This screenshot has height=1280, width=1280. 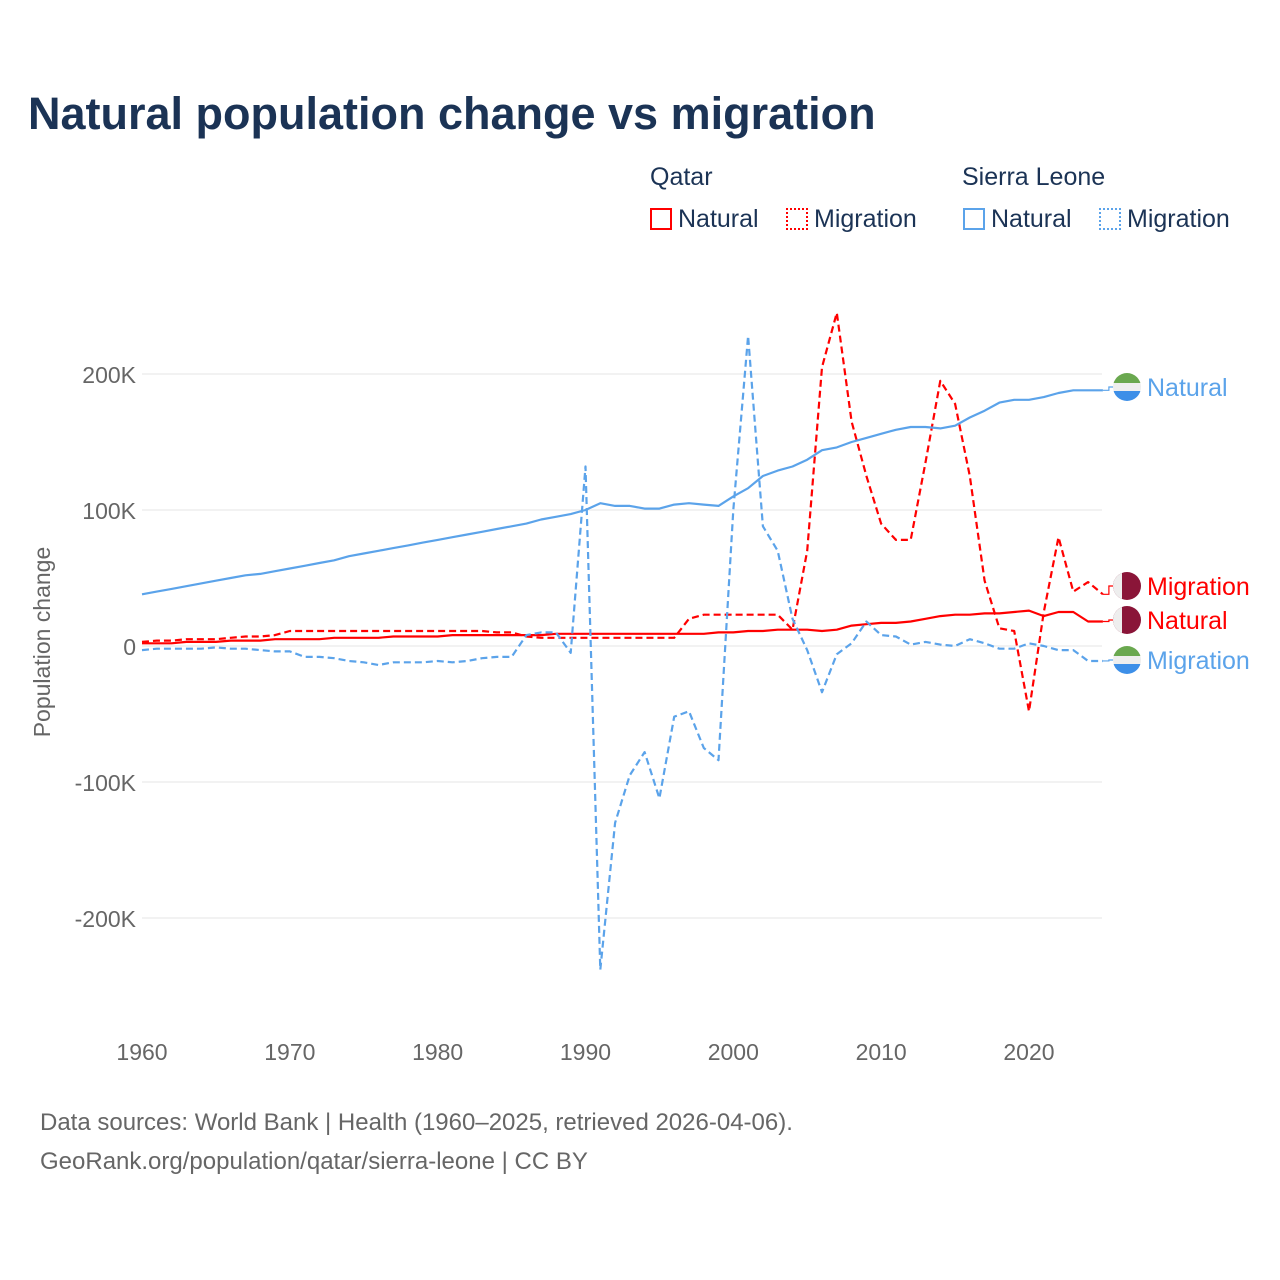 I want to click on x-tick-label: 2000, so click(x=733, y=1052).